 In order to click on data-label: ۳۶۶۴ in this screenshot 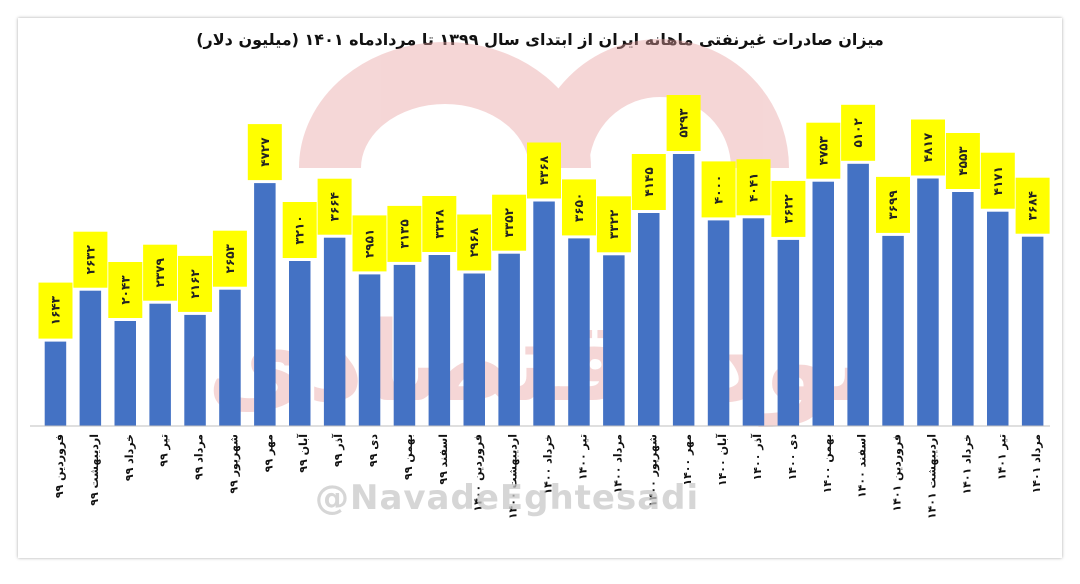, I will do `click(335, 206)`.